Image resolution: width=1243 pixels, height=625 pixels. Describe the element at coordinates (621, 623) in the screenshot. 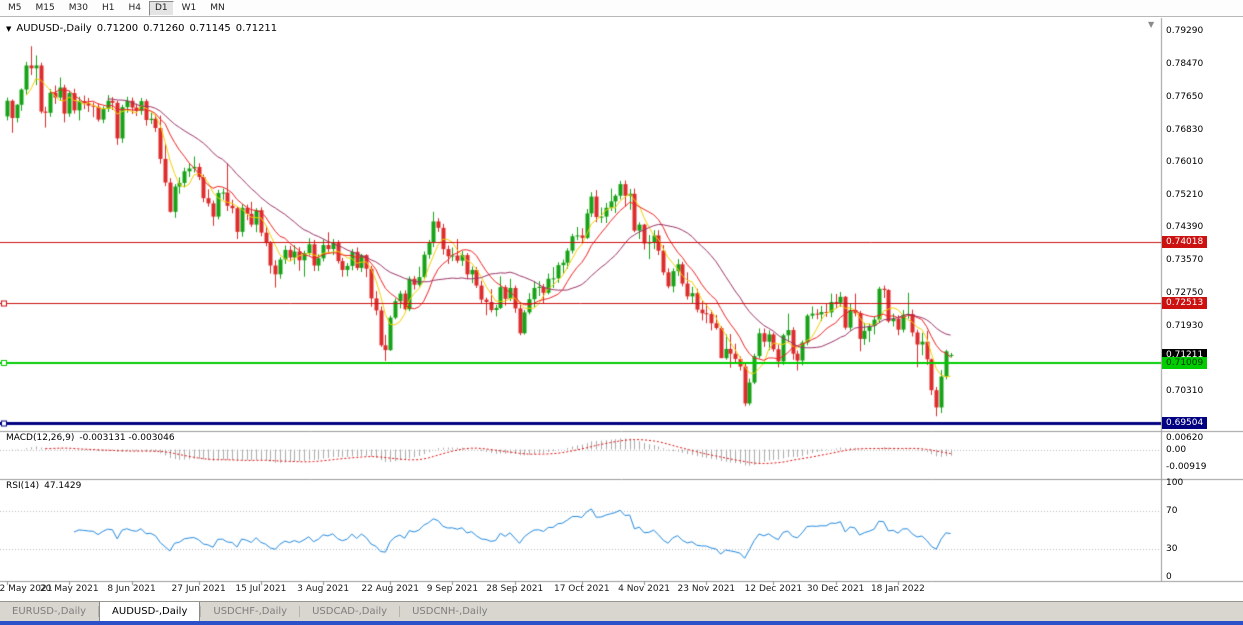

I see `window-bottom-strip` at that location.